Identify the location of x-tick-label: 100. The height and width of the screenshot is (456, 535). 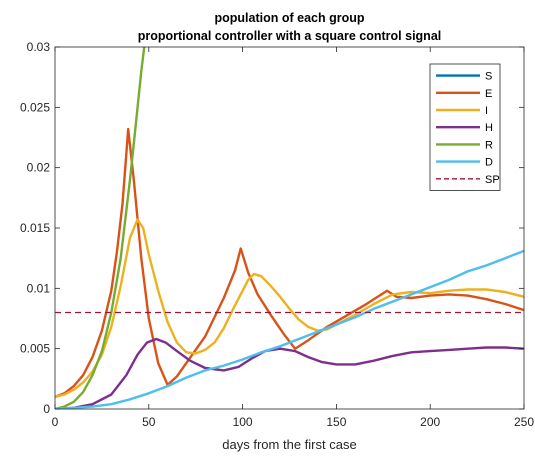
(243, 422).